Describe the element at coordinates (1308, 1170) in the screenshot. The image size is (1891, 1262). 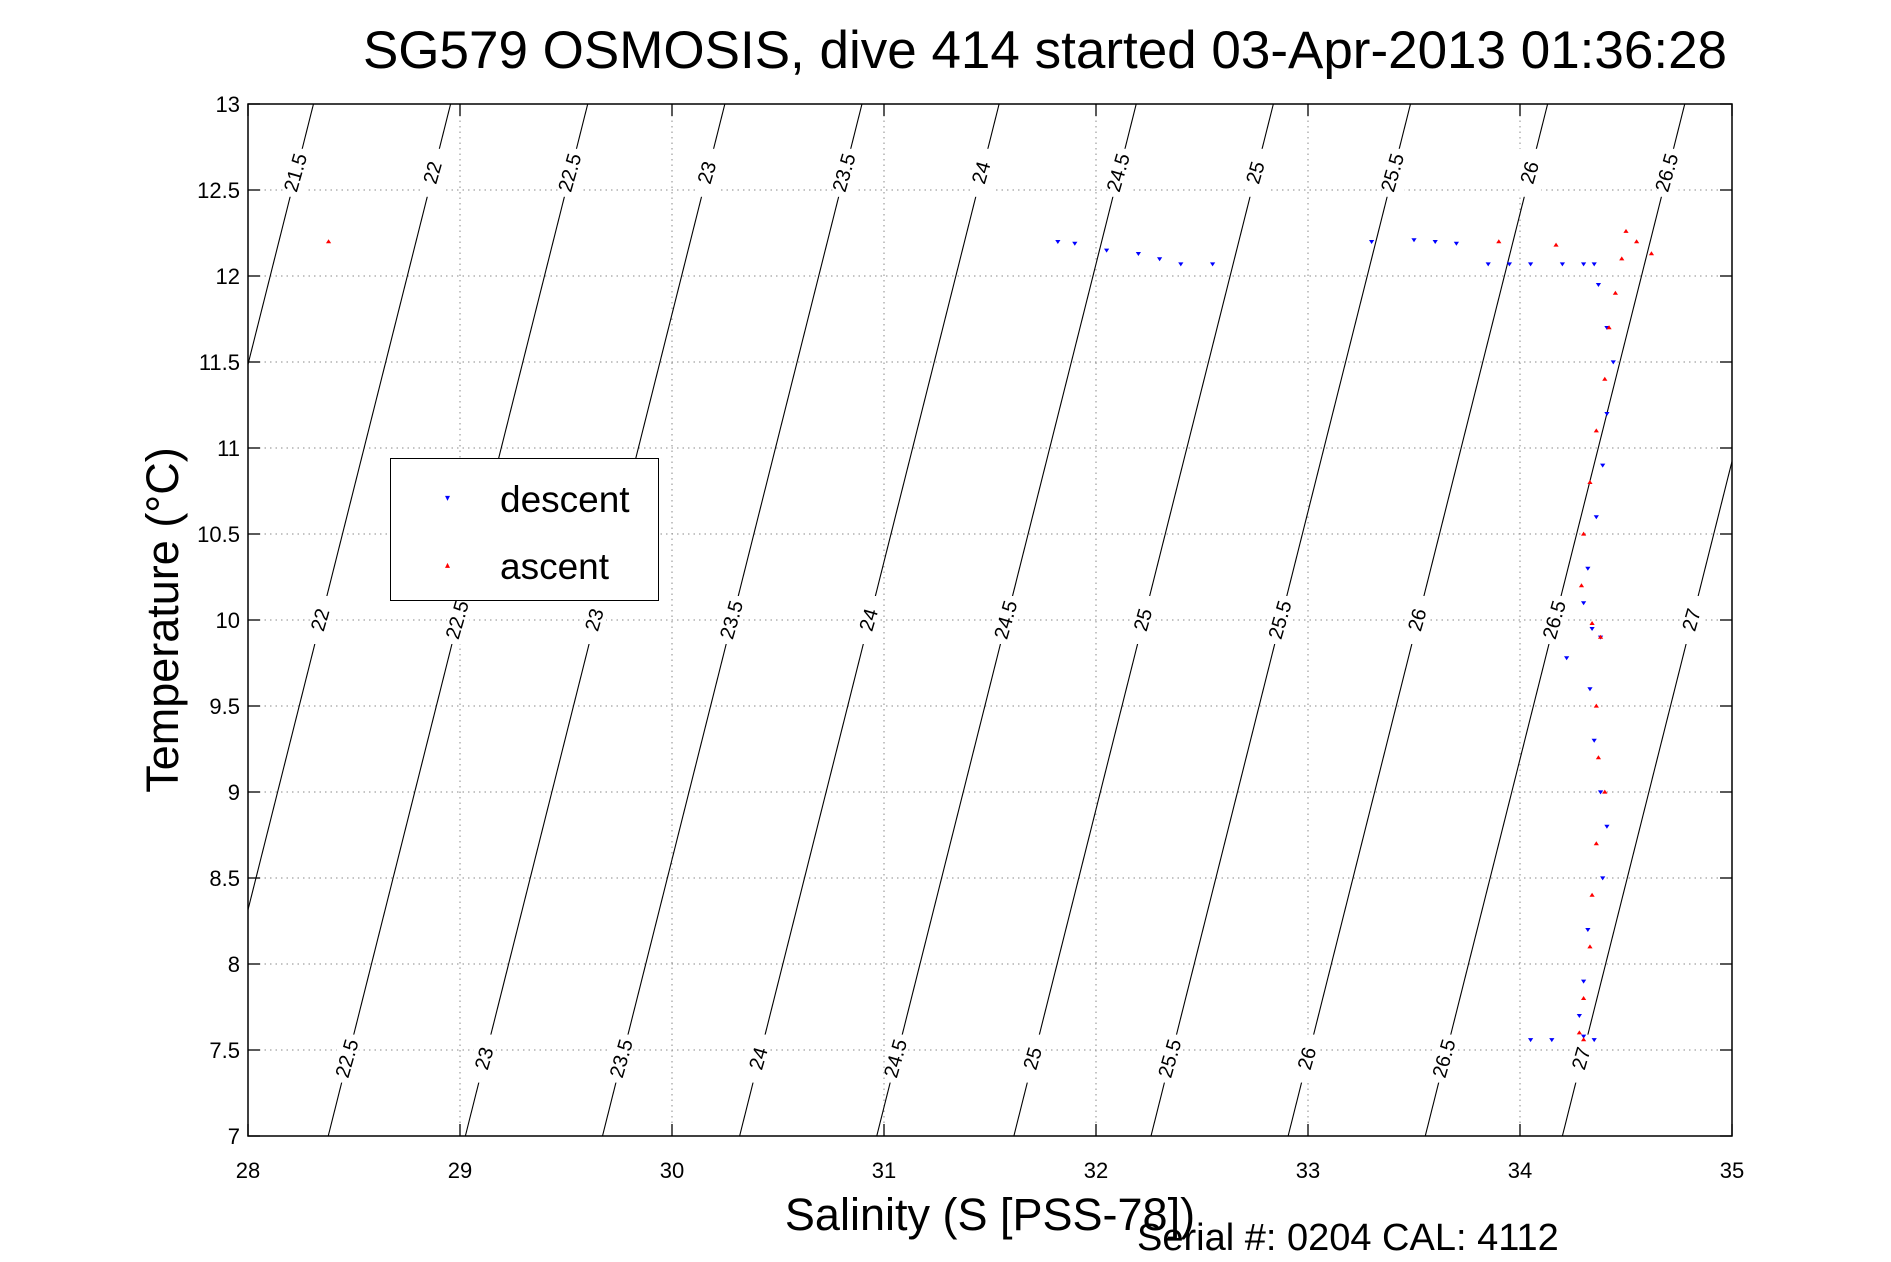
I see `x-tick-label: 33` at that location.